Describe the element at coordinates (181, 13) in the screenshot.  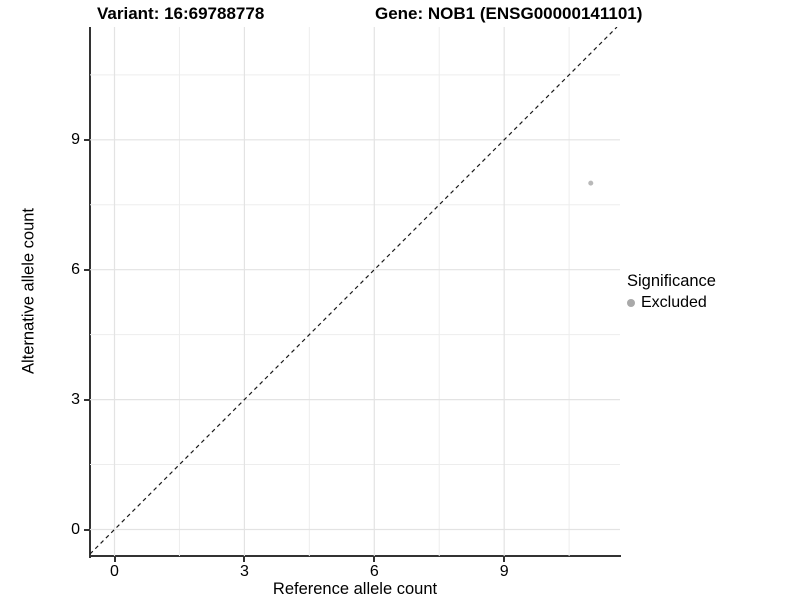
I see `variant-title: Variant: 16:69788778` at that location.